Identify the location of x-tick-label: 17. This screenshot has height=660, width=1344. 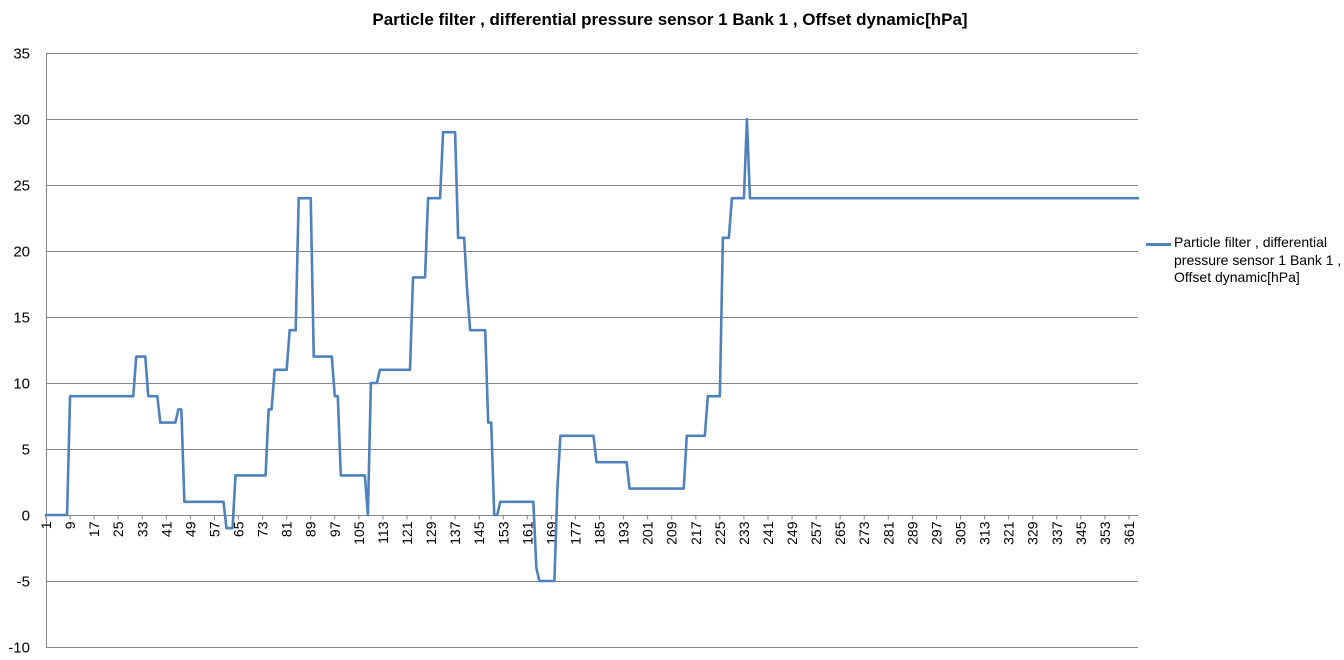
(94, 529).